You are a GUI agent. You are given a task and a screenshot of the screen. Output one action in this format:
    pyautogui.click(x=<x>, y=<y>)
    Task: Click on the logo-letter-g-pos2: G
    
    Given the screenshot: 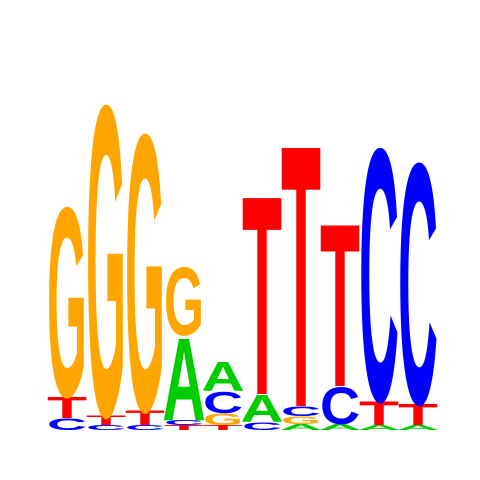 What is the action you would take?
    pyautogui.click(x=106, y=247)
    